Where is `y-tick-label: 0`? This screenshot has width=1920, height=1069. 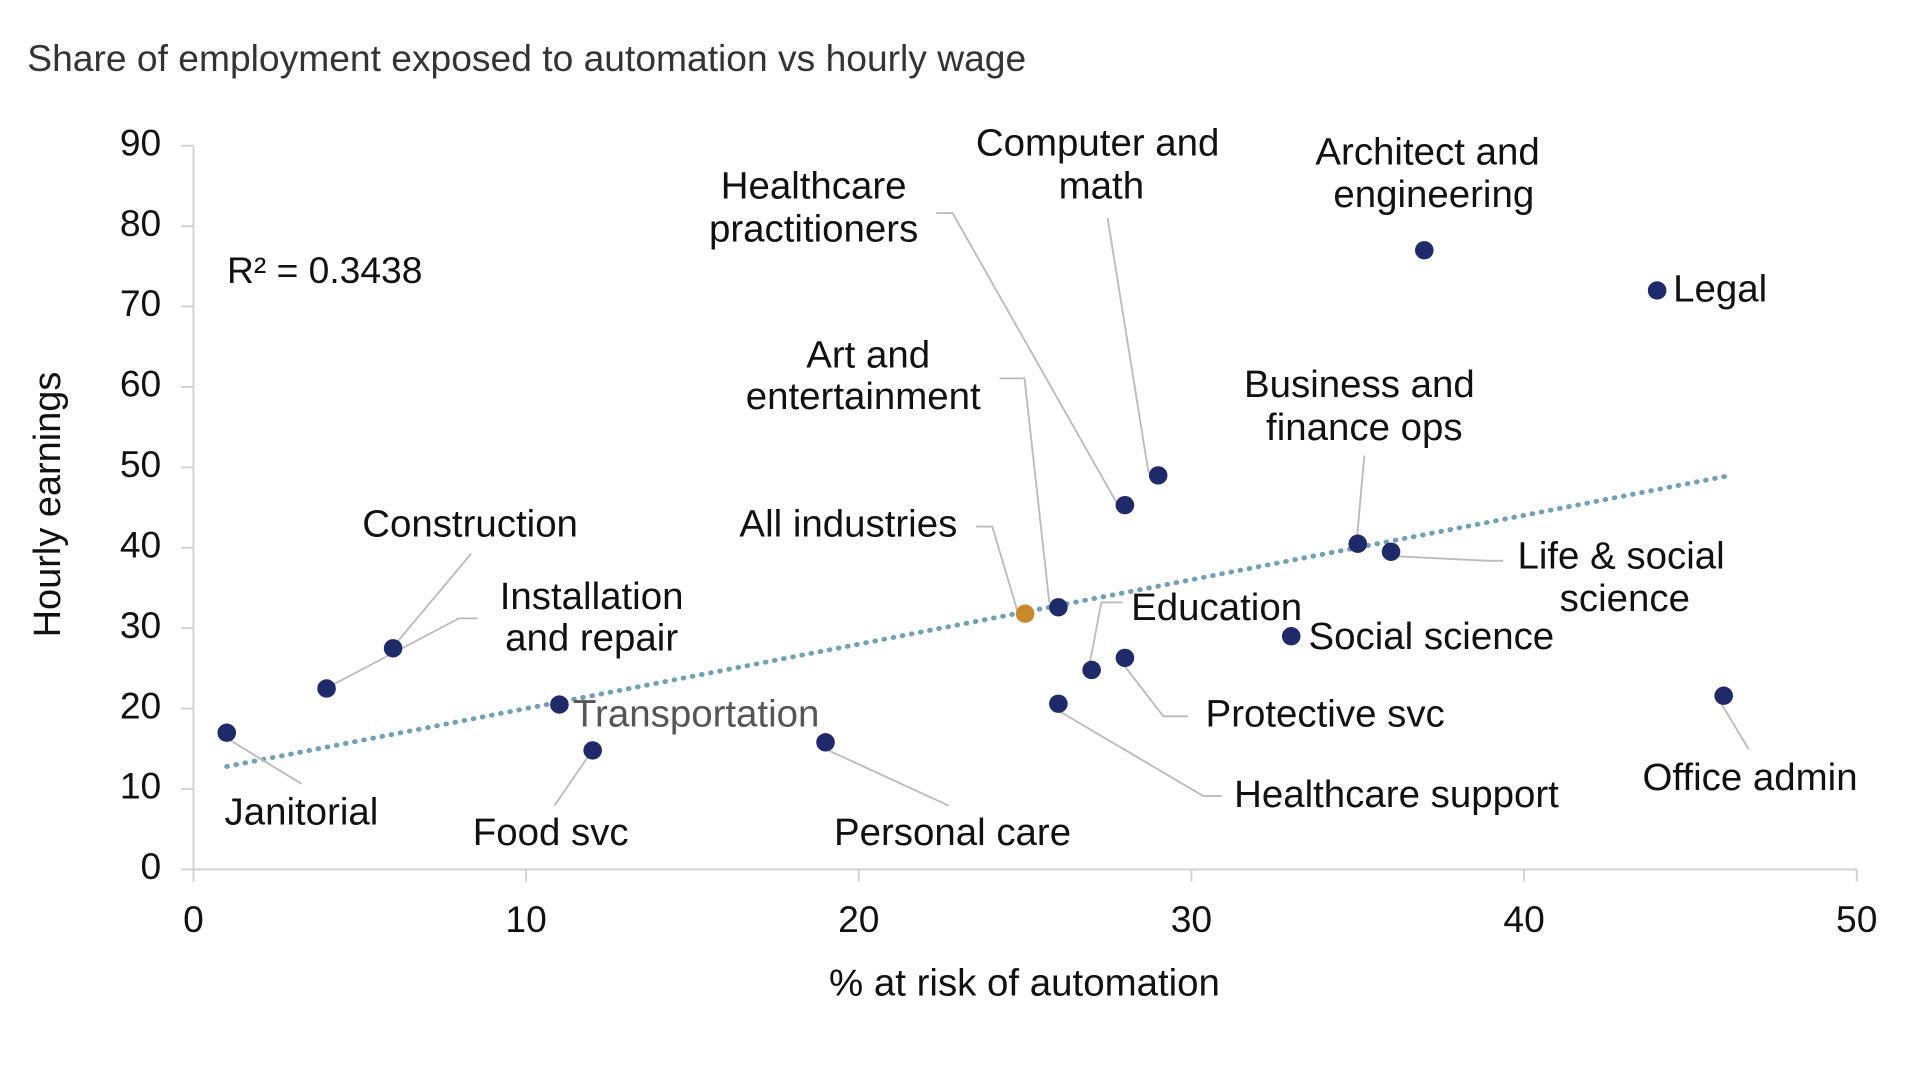
y-tick-label: 0 is located at coordinates (151, 866).